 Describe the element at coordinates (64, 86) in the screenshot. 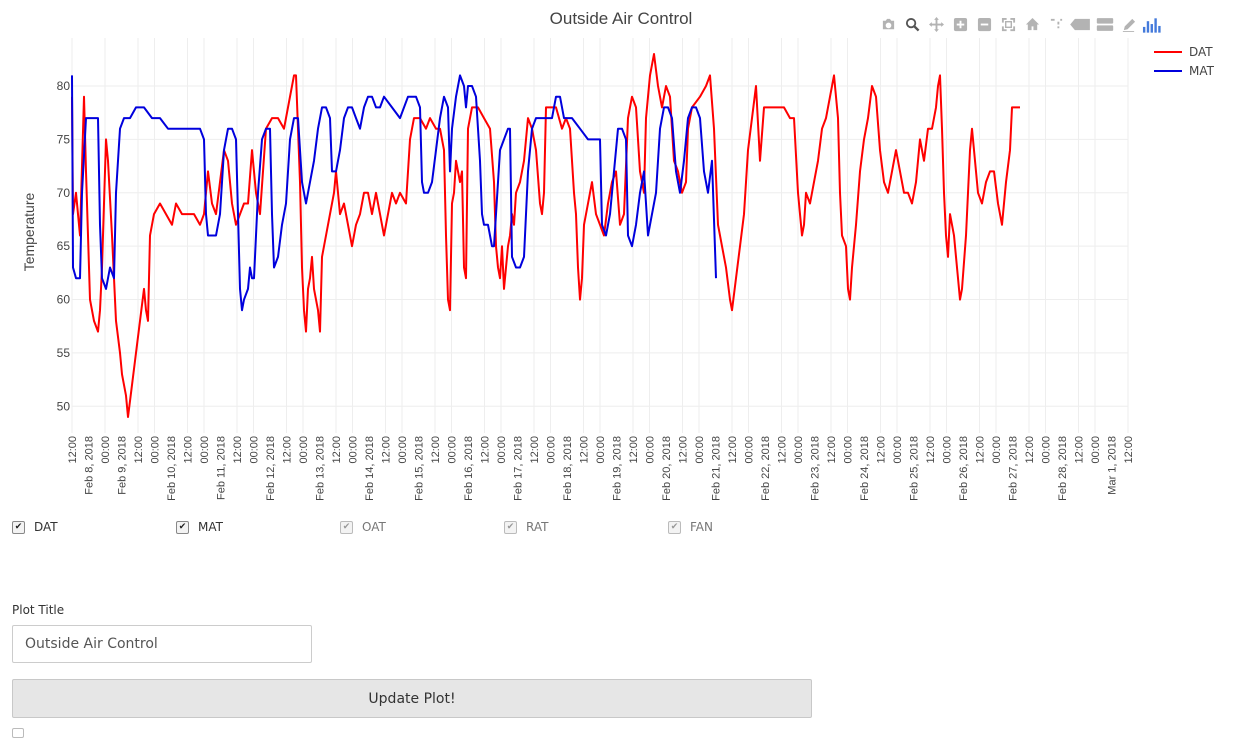

I see `y-tick-label: 80` at that location.